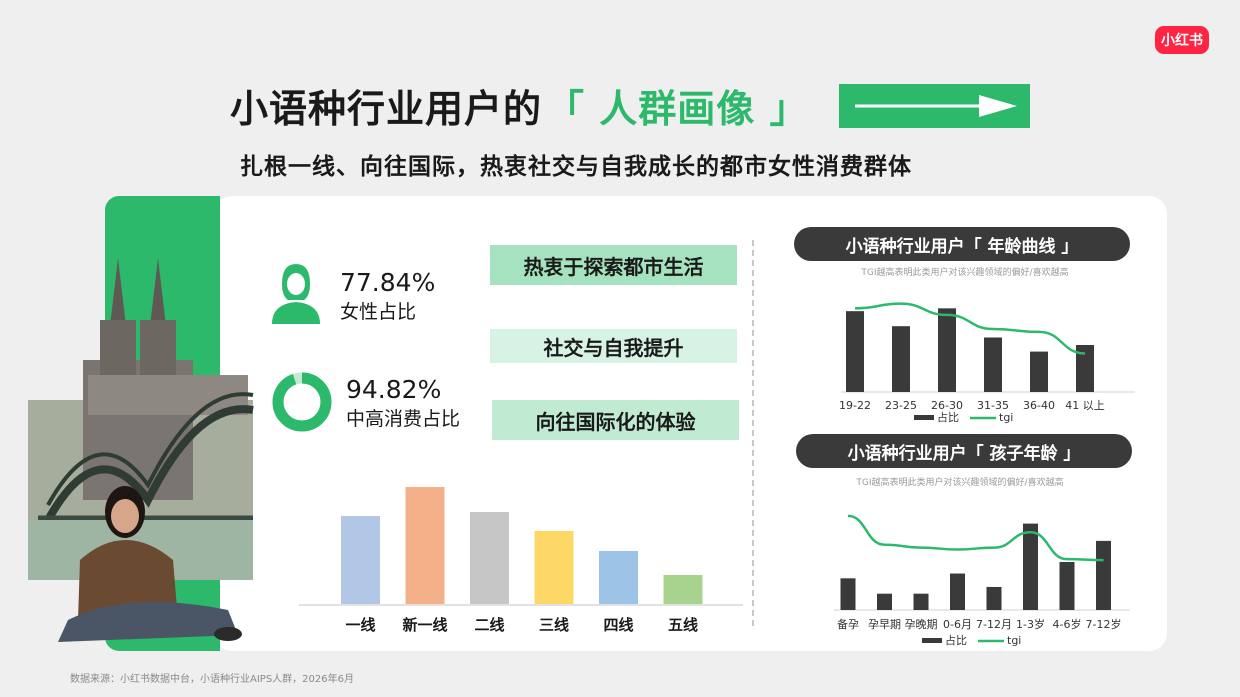 This screenshot has width=1240, height=697. Describe the element at coordinates (521, 560) in the screenshot. I see `city-tier-bar-chart: 一线 新一线 二线 三线 四线 五线` at that location.